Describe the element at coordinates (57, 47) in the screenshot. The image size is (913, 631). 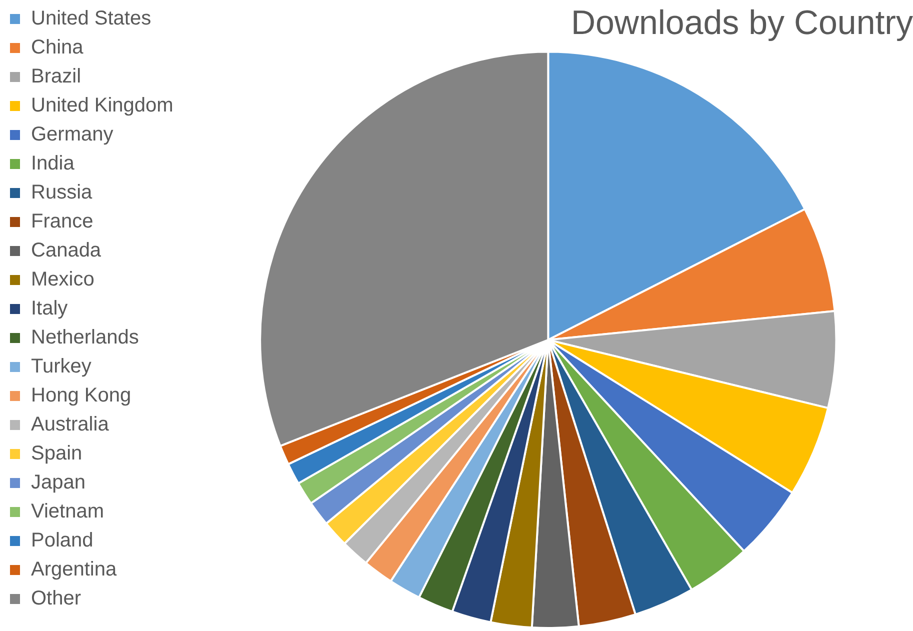
I see `legend-label: China` at that location.